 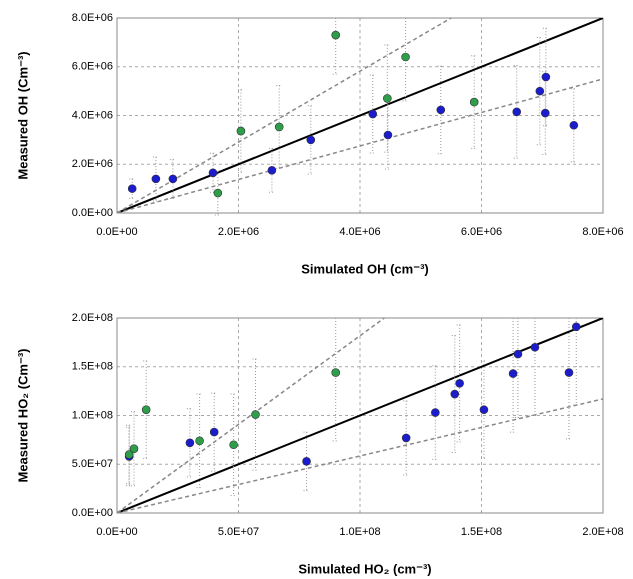 What do you see at coordinates (481, 232) in the screenshot?
I see `x-tick-label: 6.0E+06` at bounding box center [481, 232].